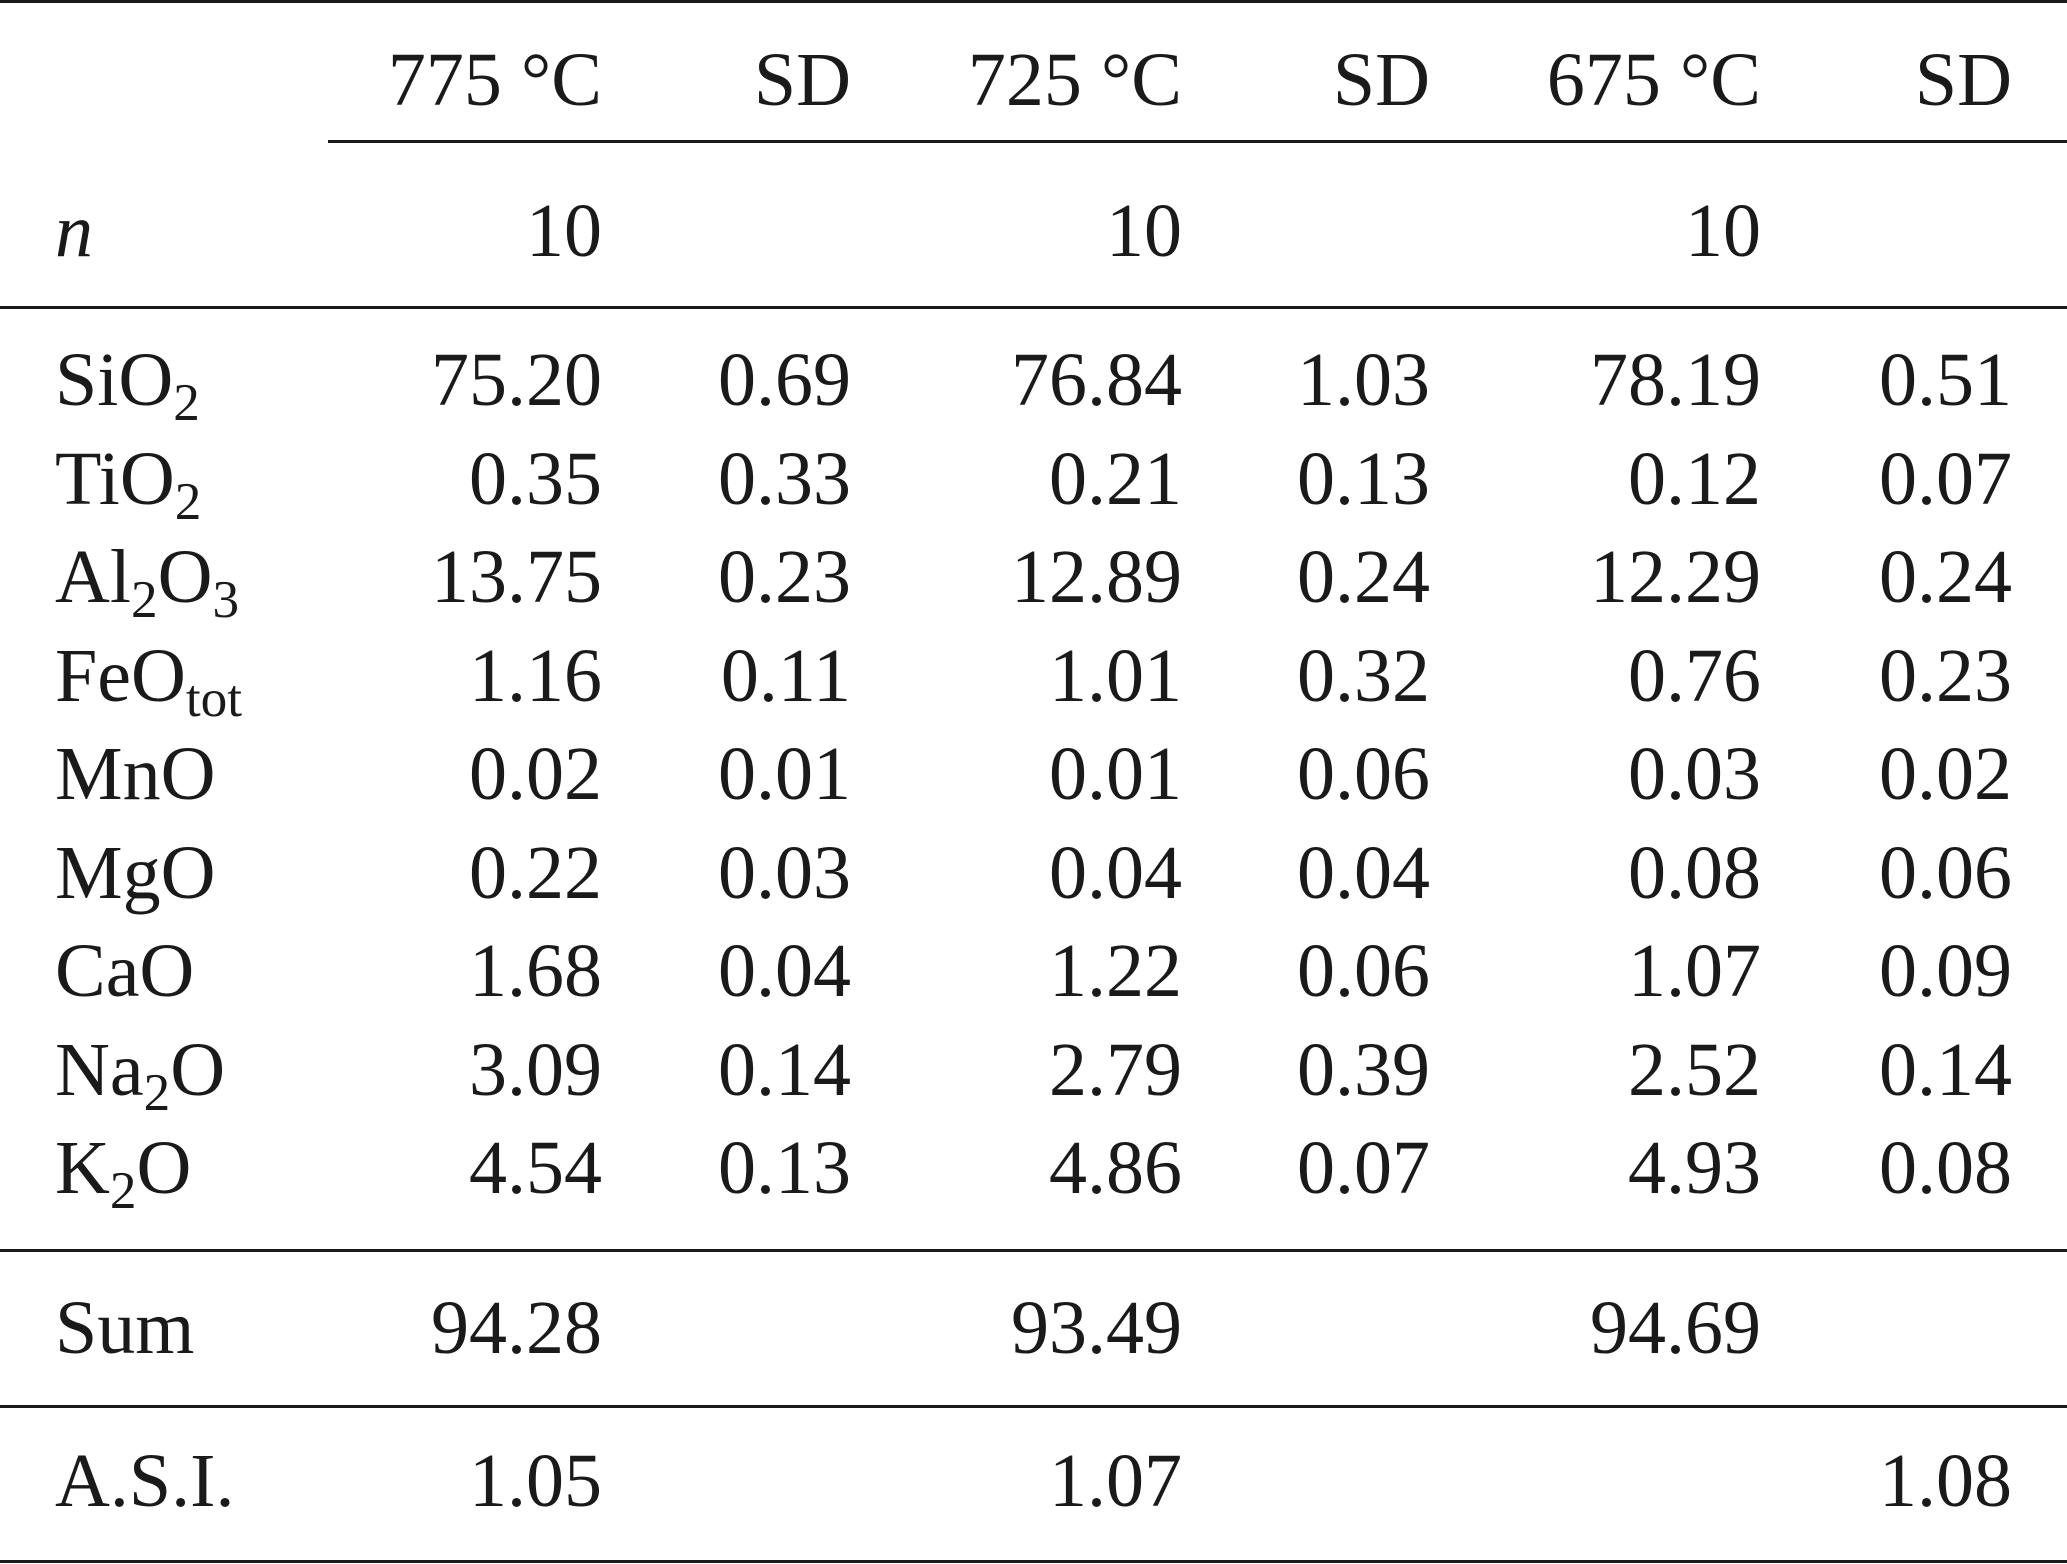 The width and height of the screenshot is (2067, 1564). What do you see at coordinates (1694, 479) in the screenshot?
I see `oxide-value: 0.12` at bounding box center [1694, 479].